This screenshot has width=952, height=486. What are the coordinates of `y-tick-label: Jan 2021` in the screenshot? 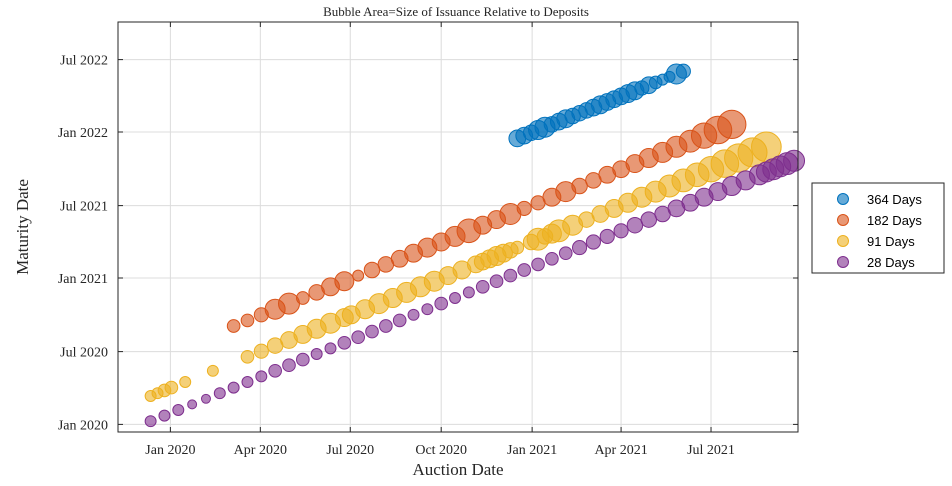 It's located at (83, 279).